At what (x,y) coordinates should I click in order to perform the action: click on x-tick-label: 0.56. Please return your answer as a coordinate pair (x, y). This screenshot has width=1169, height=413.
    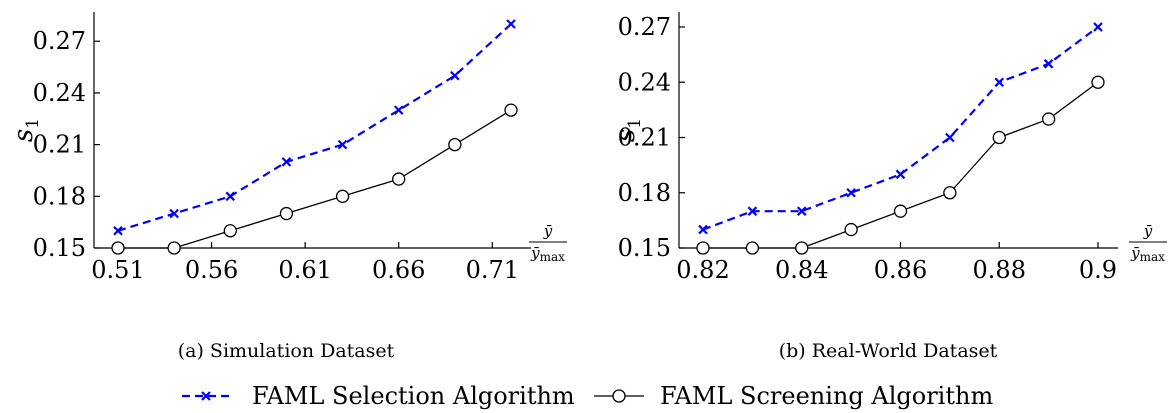
    Looking at the image, I should click on (211, 270).